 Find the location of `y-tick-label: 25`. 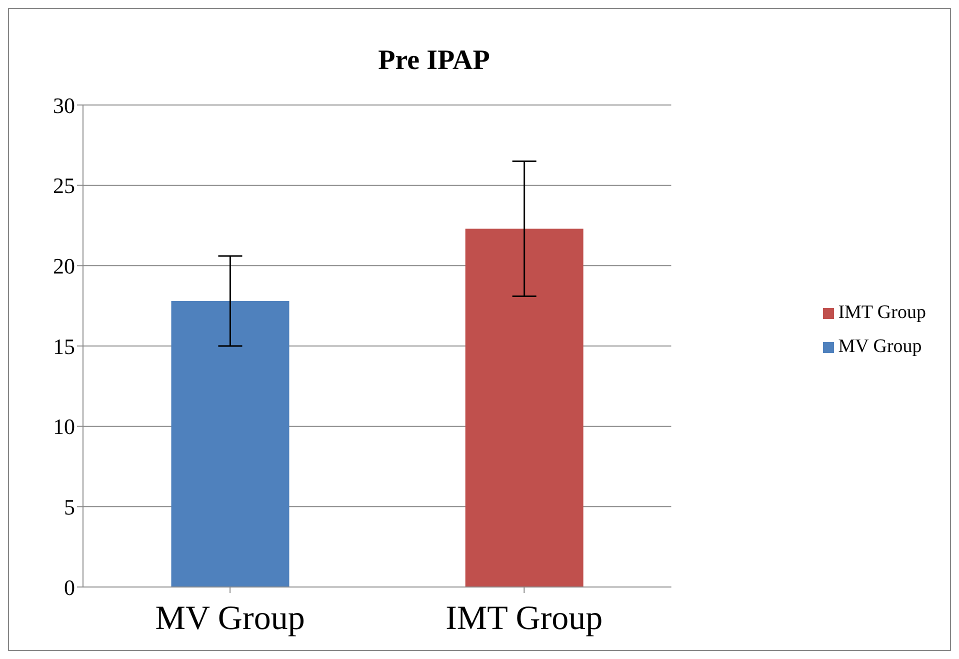

y-tick-label: 25 is located at coordinates (64, 185).